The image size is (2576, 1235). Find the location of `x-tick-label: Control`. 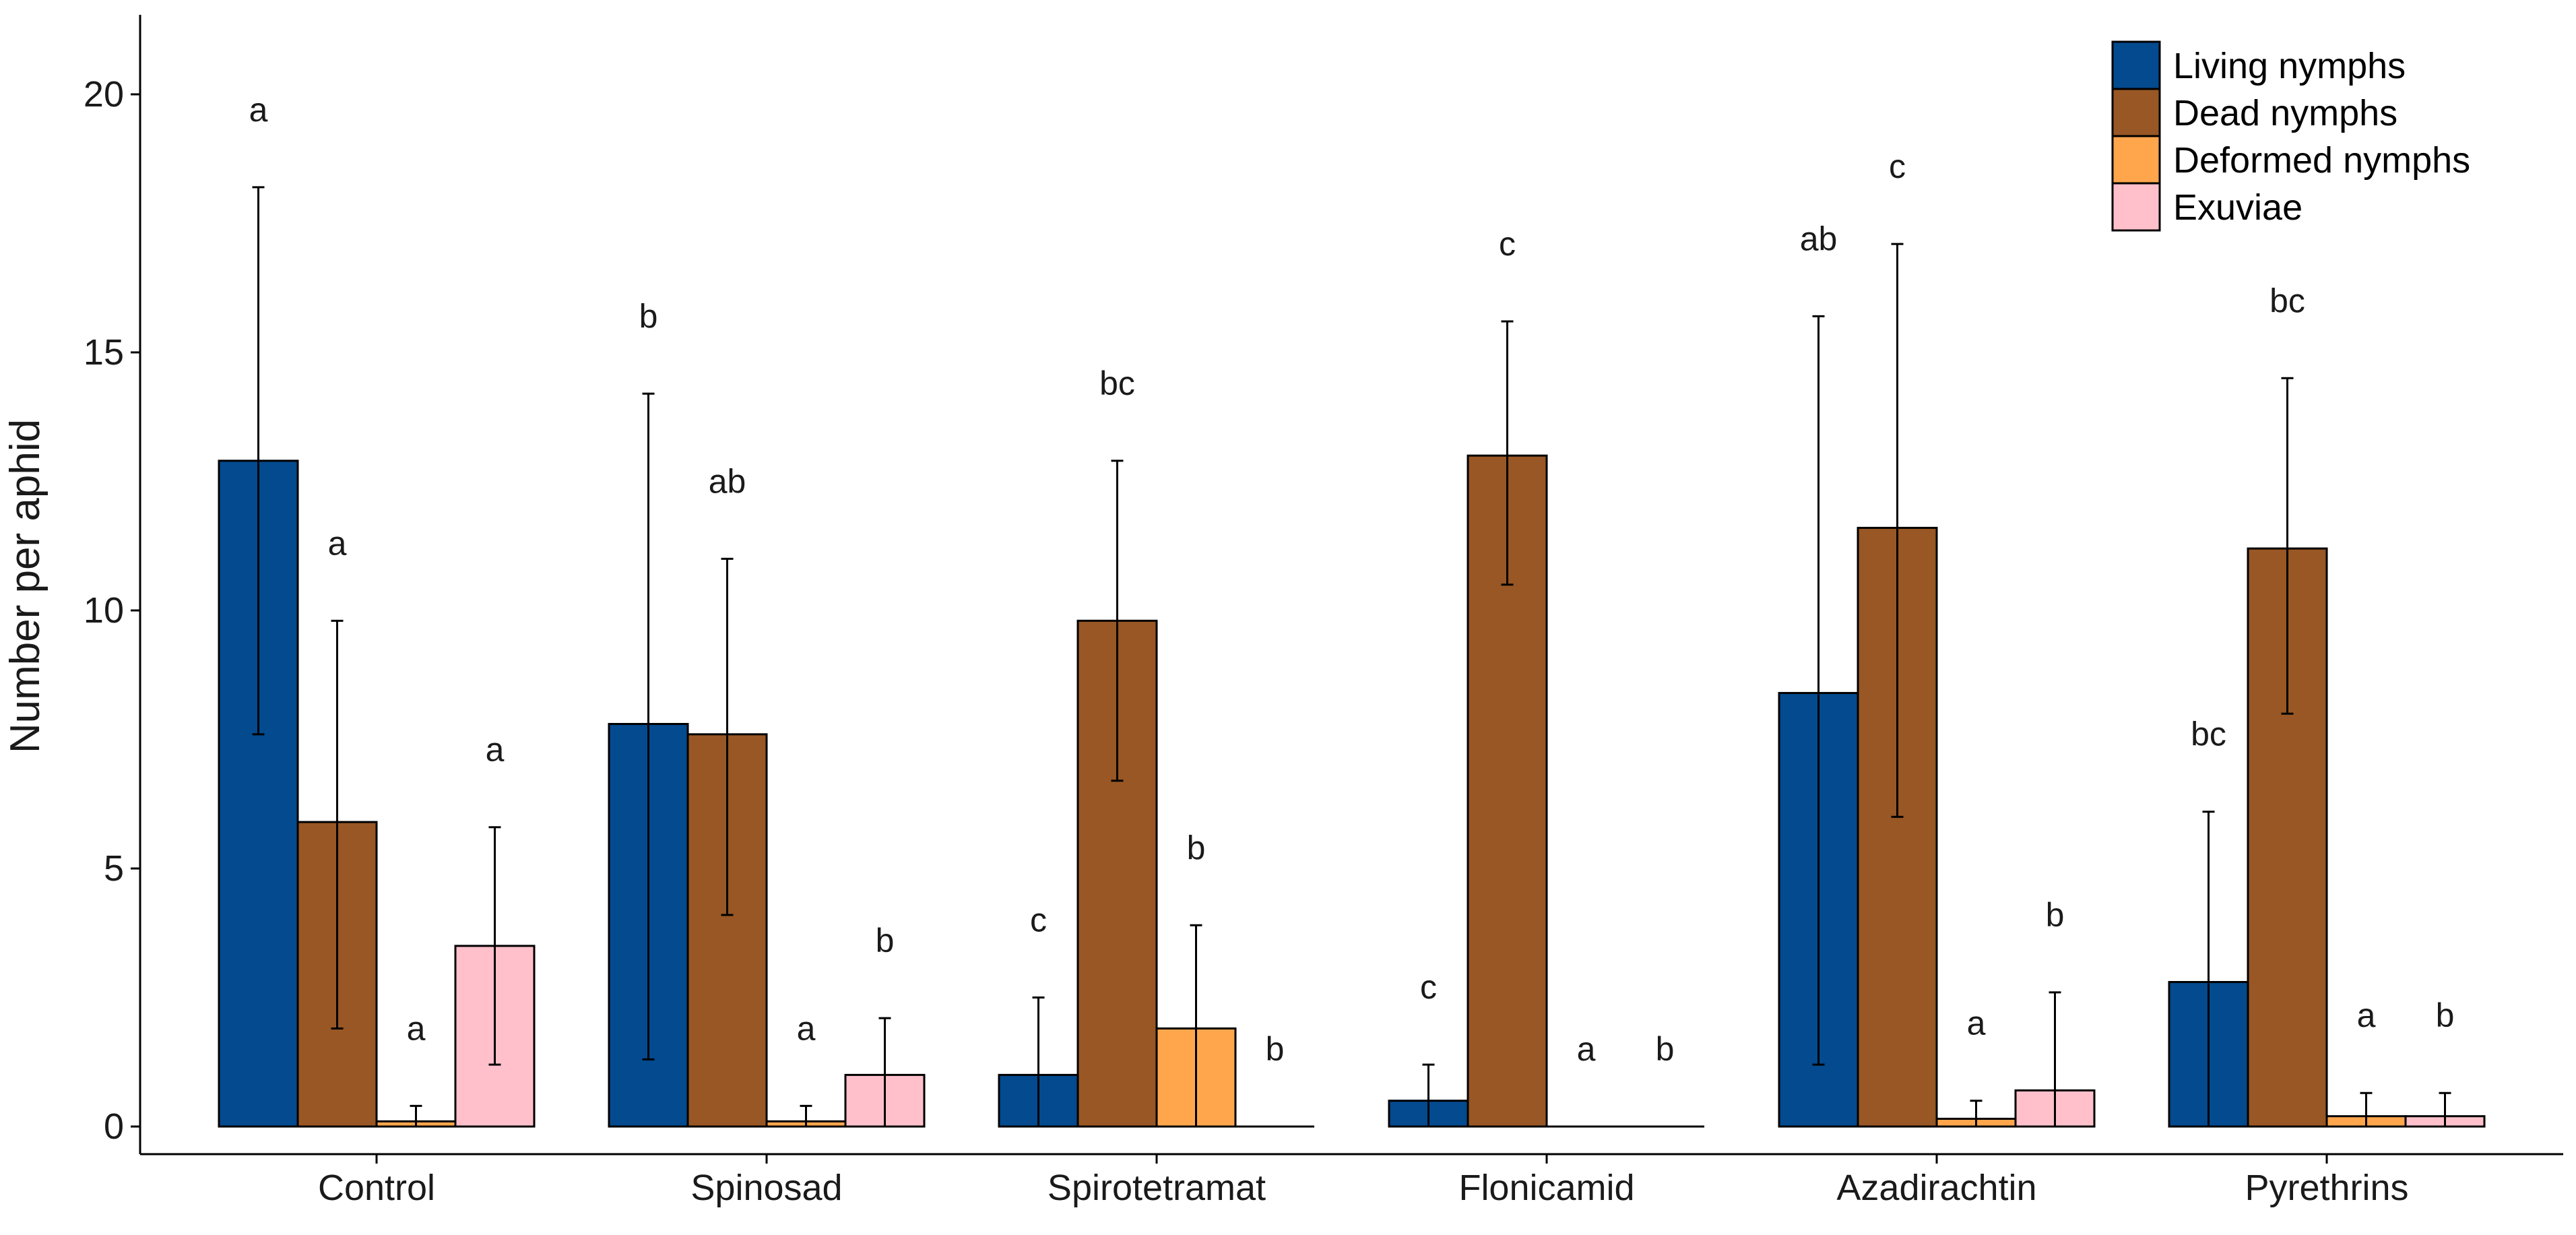

x-tick-label: Control is located at coordinates (377, 1188).